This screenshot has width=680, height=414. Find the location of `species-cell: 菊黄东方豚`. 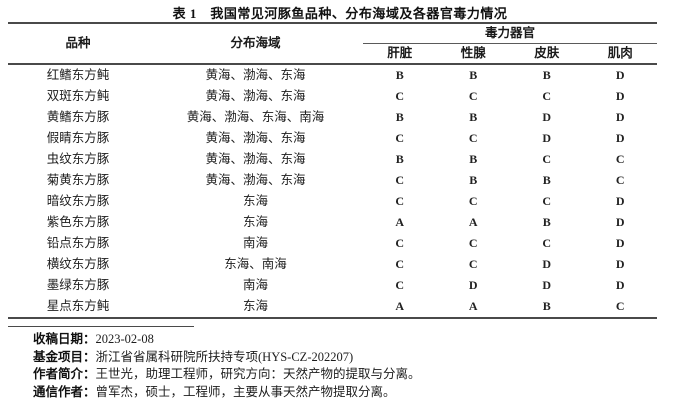

species-cell: 菊黄东方豚 is located at coordinates (78, 180).